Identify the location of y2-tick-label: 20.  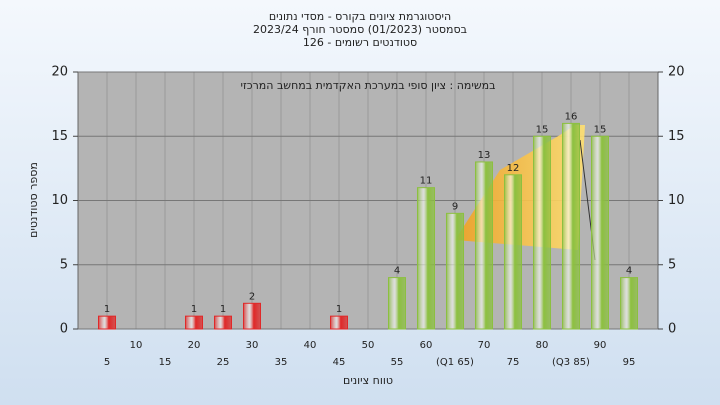
(676, 72).